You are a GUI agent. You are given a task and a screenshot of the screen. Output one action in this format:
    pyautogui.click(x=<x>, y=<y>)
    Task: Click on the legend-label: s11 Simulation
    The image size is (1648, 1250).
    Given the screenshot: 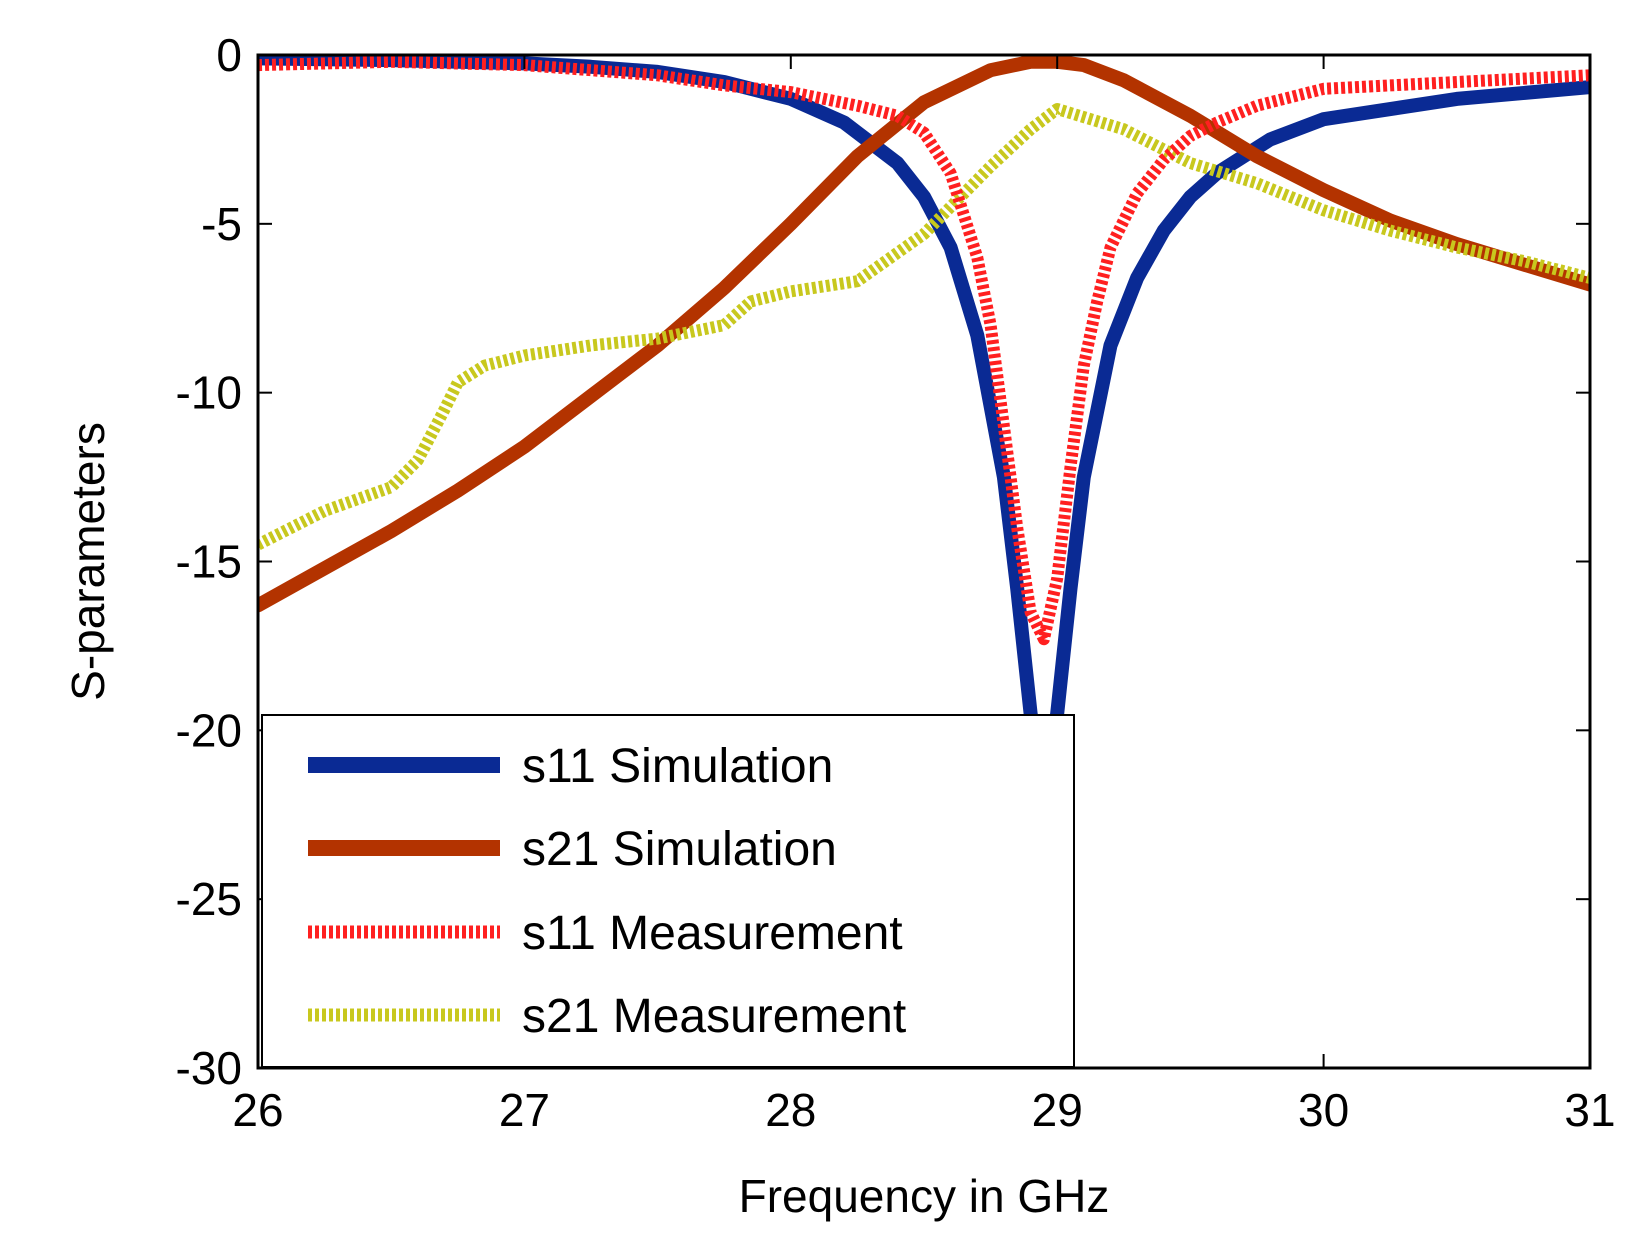 What is the action you would take?
    pyautogui.click(x=677, y=766)
    